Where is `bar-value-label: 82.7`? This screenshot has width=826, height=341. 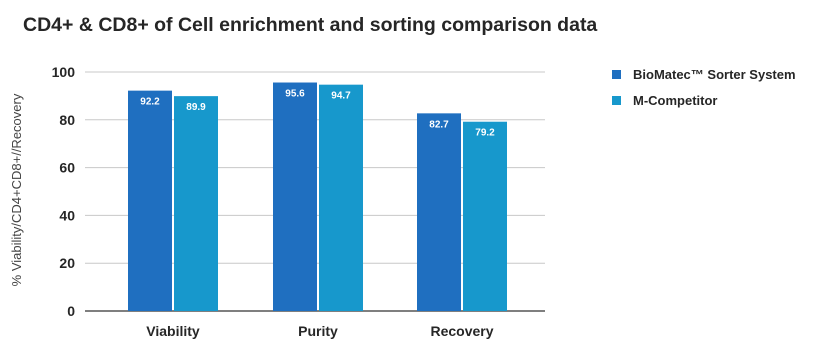 bar-value-label: 82.7 is located at coordinates (439, 124).